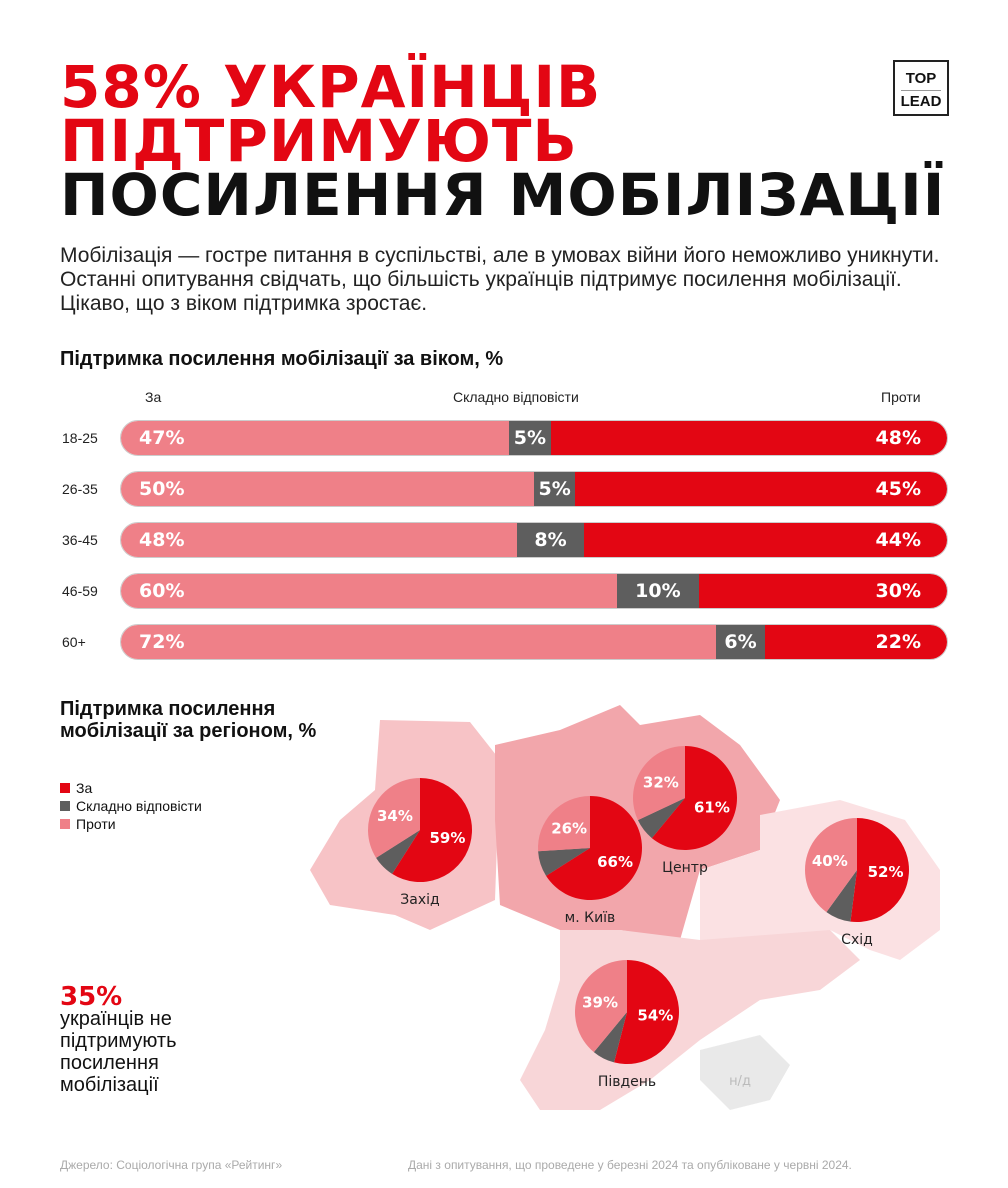 The height and width of the screenshot is (1188, 1008). Describe the element at coordinates (80, 438) in the screenshot. I see `age-label: 18-25` at that location.